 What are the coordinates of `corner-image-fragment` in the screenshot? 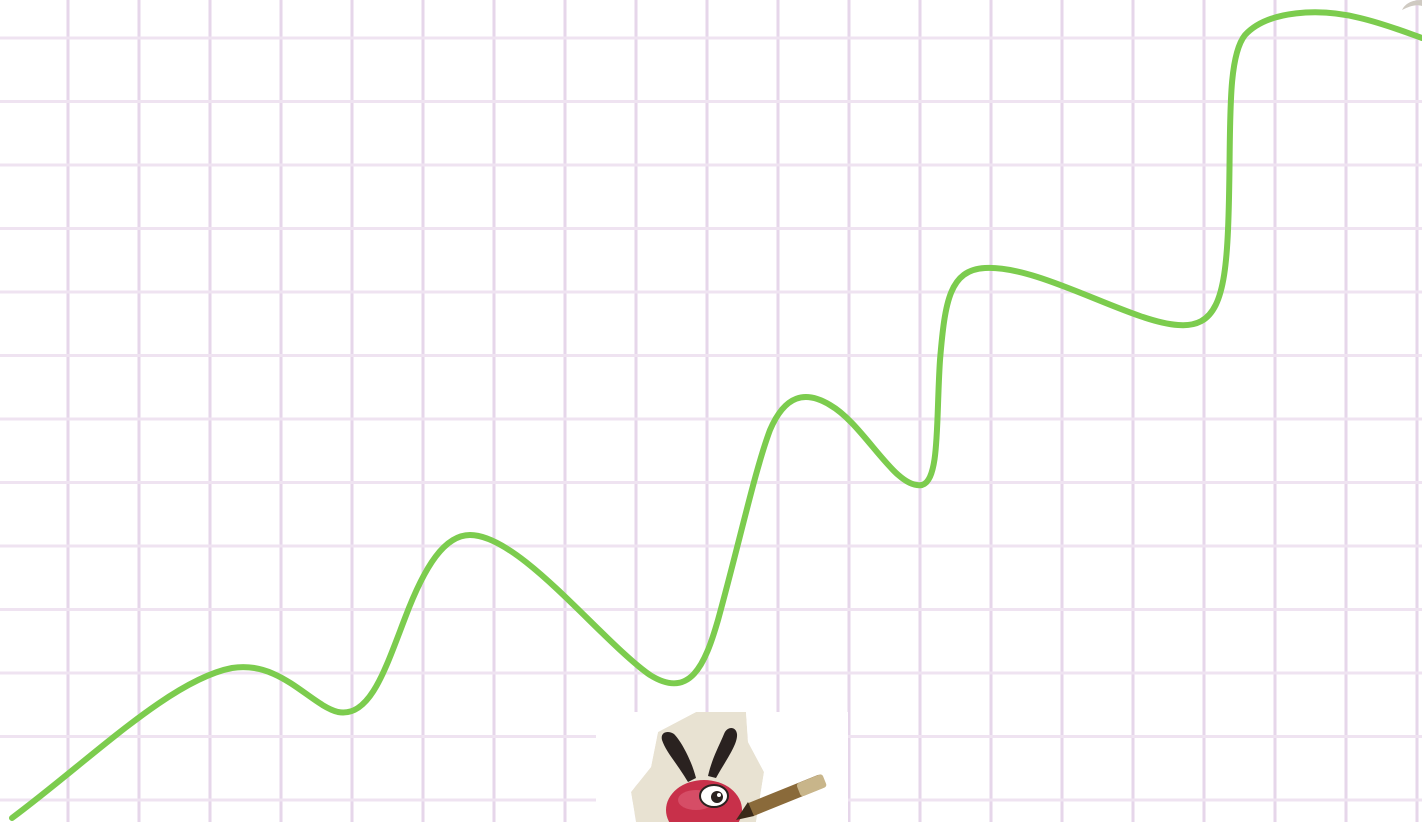 It's located at (1412, 5).